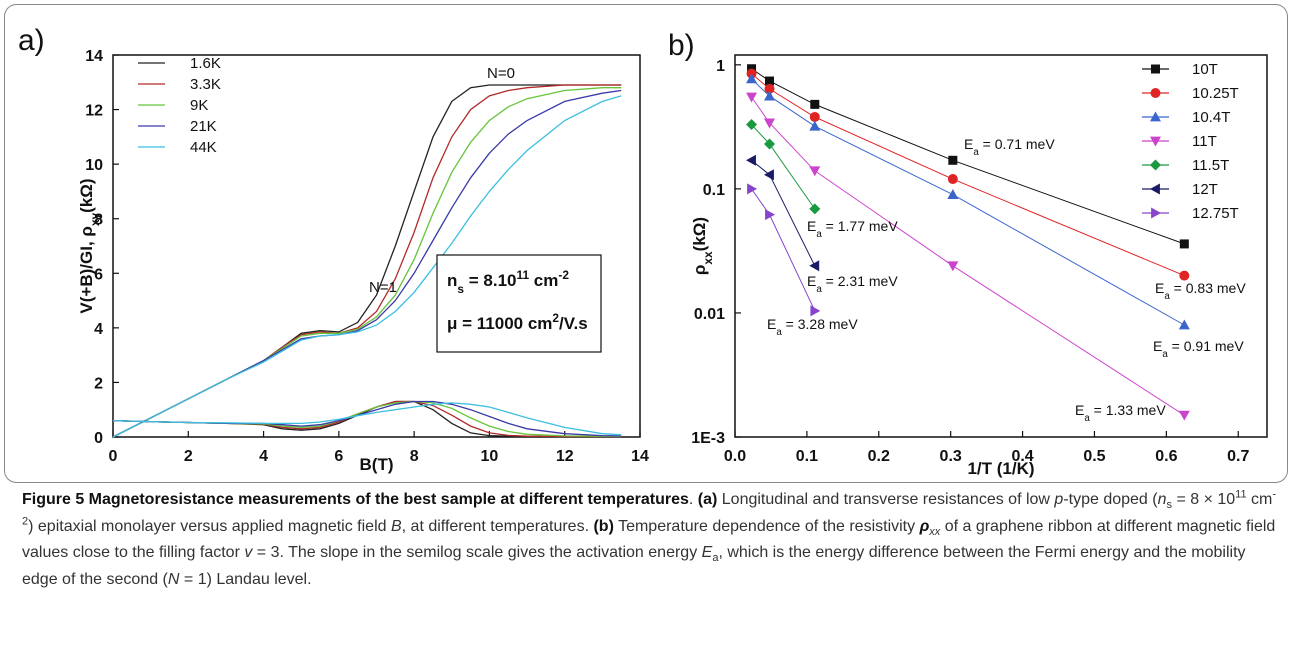 The height and width of the screenshot is (657, 1292). What do you see at coordinates (519, 303) in the screenshot?
I see `annotation-box` at bounding box center [519, 303].